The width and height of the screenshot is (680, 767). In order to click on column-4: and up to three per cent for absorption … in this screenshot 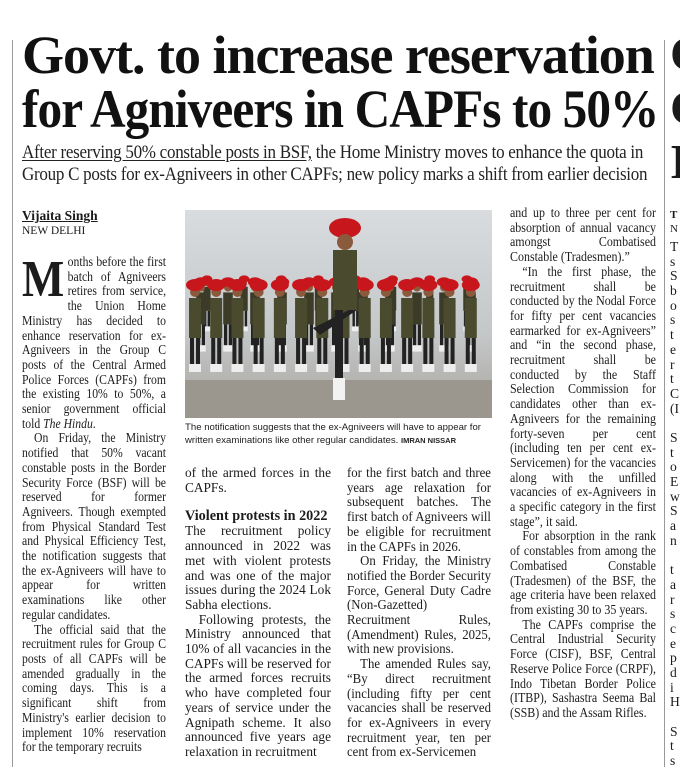, I will do `click(583, 463)`.